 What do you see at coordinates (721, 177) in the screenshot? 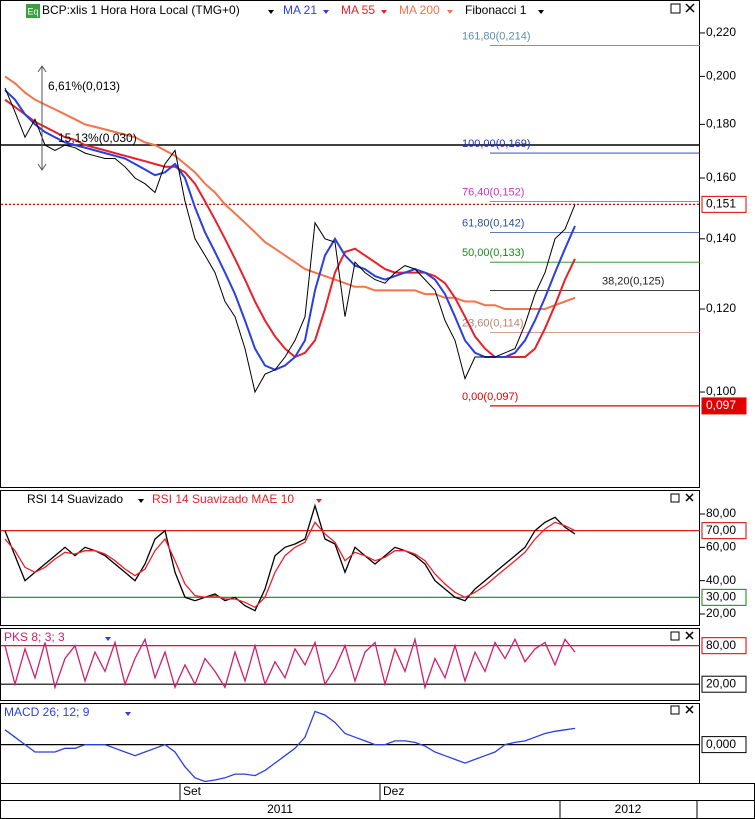
I see `y-tick-label: 0,160` at bounding box center [721, 177].